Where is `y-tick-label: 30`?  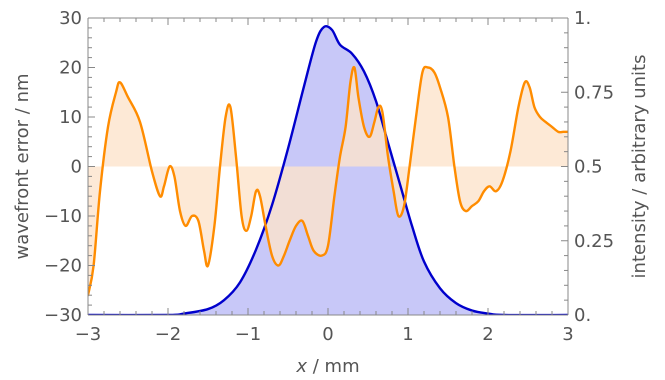
y-tick-label: 30 is located at coordinates (70, 18).